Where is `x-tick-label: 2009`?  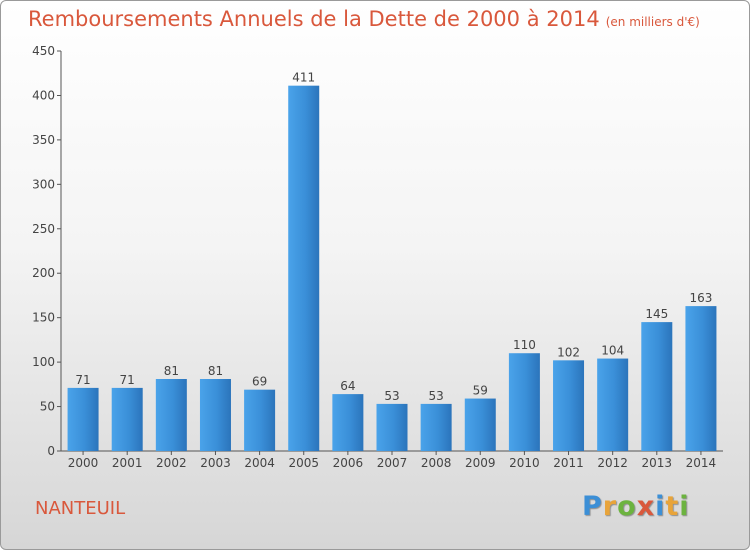 x-tick-label: 2009 is located at coordinates (480, 463).